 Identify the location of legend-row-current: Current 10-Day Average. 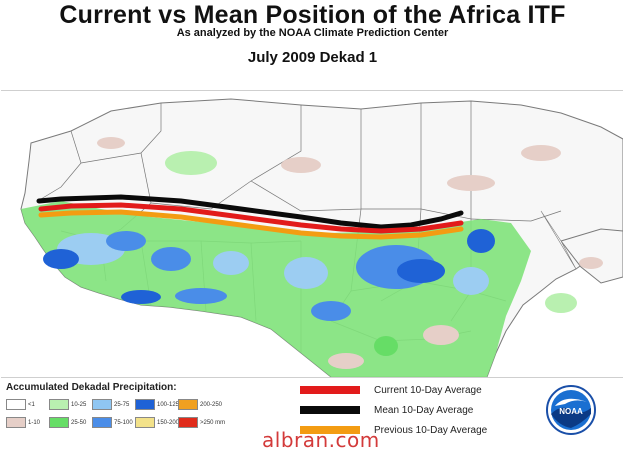
(391, 390).